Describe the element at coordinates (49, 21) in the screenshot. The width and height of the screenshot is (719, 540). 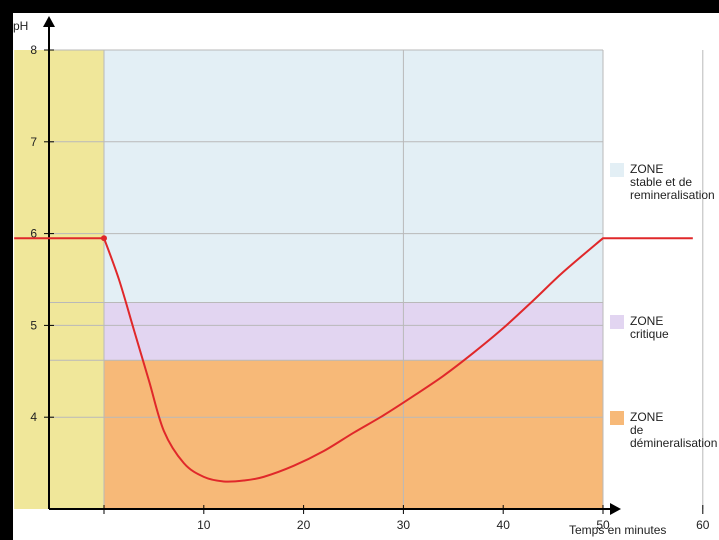
I see `y-axis-arrow` at that location.